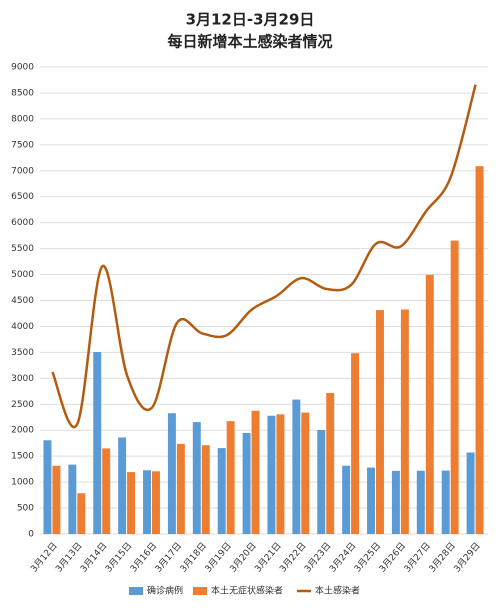  Describe the element at coordinates (165, 591) in the screenshot. I see `legend-label: 确诊病例` at that location.